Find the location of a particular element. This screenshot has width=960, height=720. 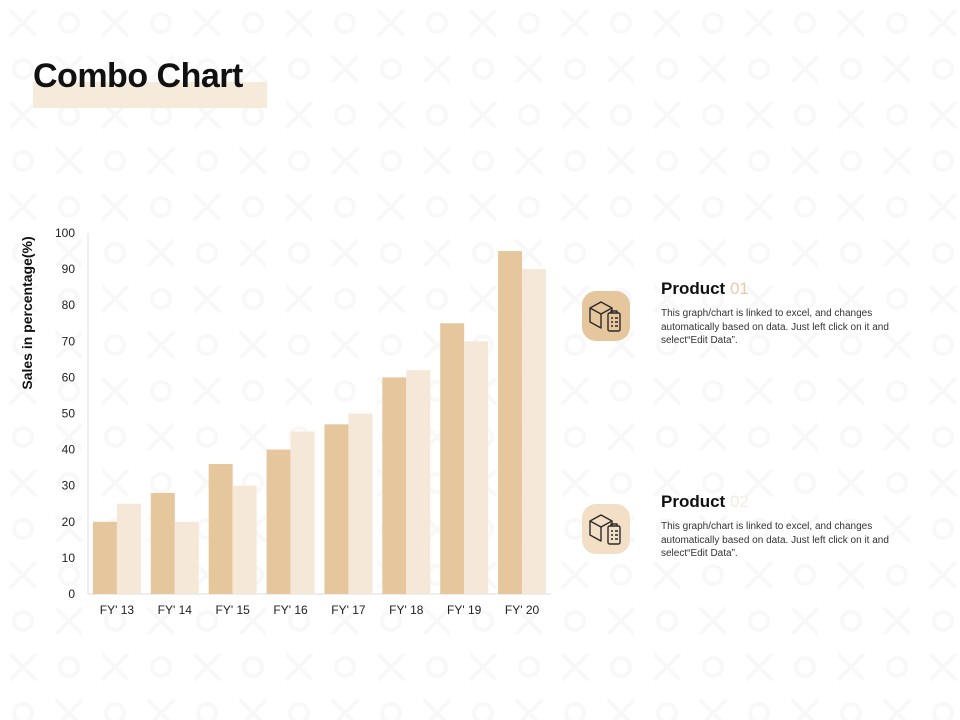

product-title-2: Product 02 is located at coordinates (705, 502).